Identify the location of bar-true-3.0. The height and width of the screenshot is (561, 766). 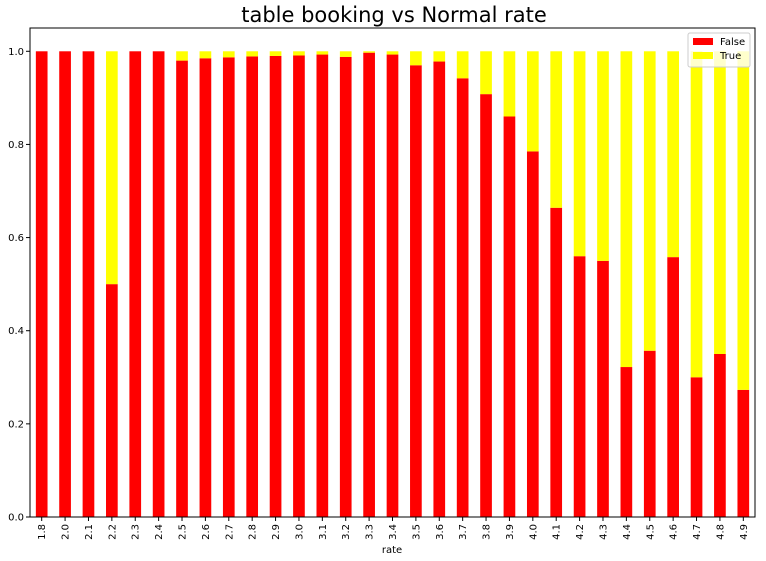
(299, 53).